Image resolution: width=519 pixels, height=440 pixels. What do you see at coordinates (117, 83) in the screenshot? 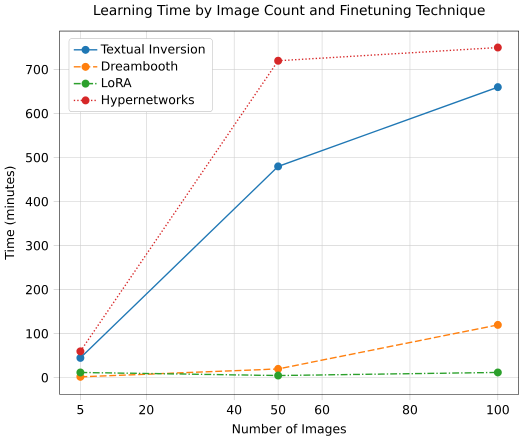
I see `legend-label: LoRA` at bounding box center [117, 83].